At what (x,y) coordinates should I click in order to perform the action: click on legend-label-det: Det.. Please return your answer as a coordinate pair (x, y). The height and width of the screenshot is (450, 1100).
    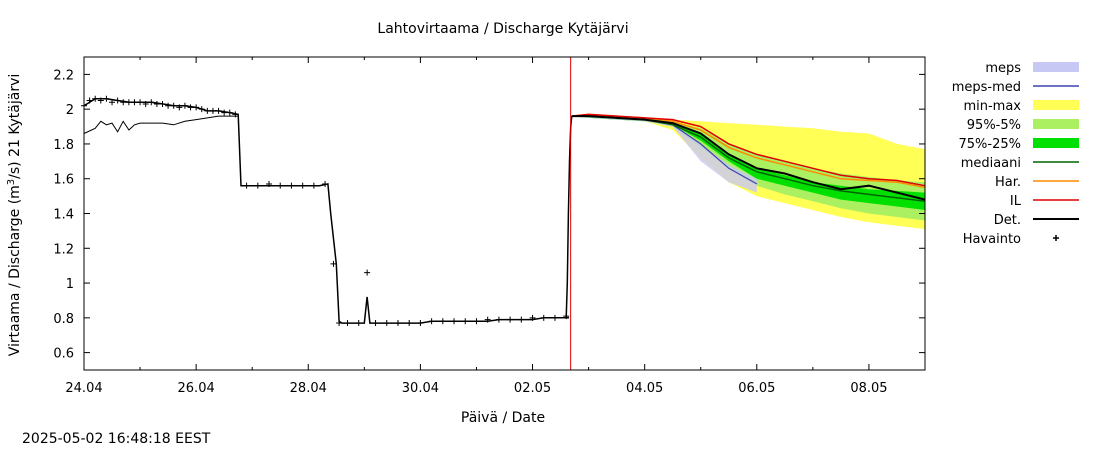
    Looking at the image, I should click on (1007, 220).